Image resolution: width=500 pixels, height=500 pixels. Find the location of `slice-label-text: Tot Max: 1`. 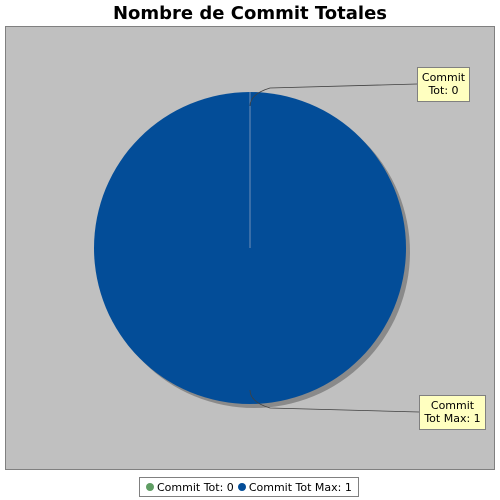

slice-label-text: Tot Max: 1 is located at coordinates (451, 418).